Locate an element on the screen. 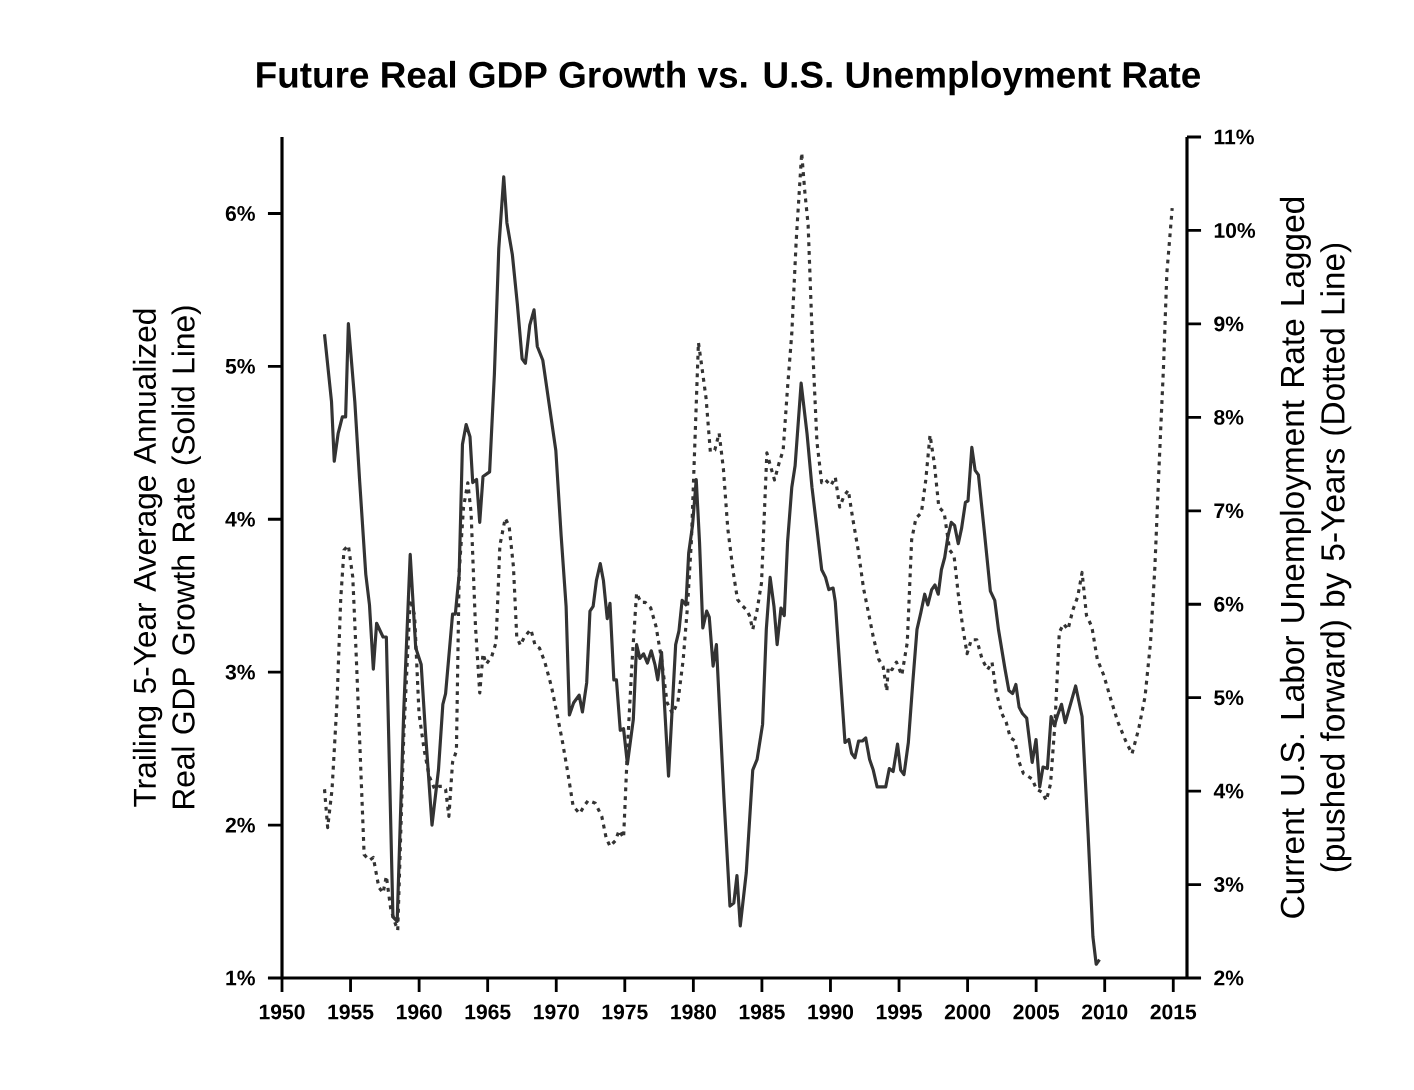 This screenshot has width=1414, height=1090. x-tick-label: 2000 is located at coordinates (967, 1012).